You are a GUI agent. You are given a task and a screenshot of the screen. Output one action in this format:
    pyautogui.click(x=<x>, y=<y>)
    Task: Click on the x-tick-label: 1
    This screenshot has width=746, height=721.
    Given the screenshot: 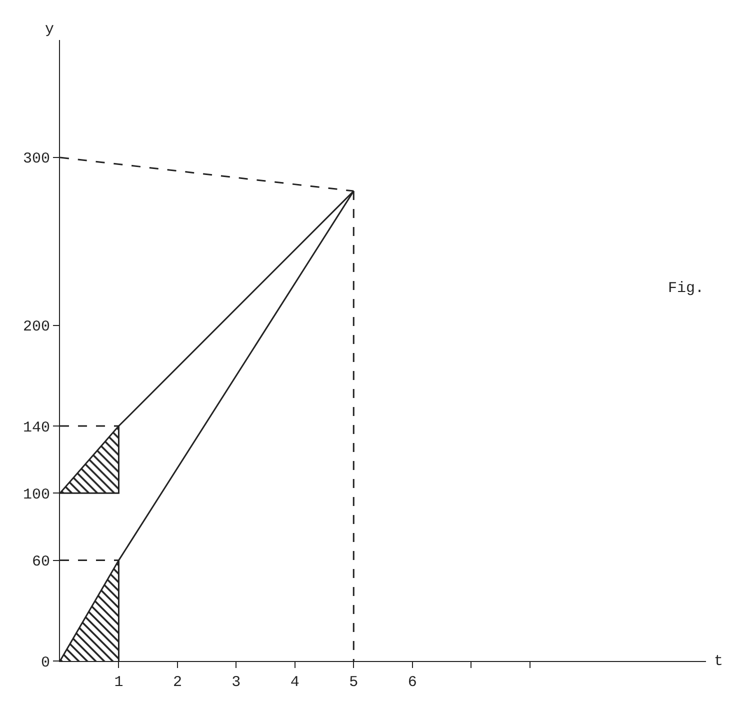 What is the action you would take?
    pyautogui.click(x=119, y=682)
    